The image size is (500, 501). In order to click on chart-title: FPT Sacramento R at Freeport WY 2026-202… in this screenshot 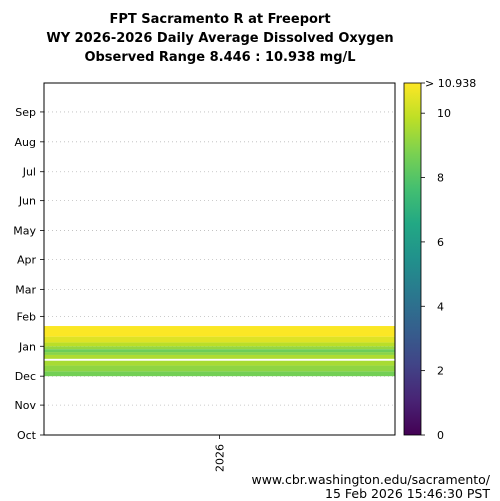, I will do `click(220, 38)`.